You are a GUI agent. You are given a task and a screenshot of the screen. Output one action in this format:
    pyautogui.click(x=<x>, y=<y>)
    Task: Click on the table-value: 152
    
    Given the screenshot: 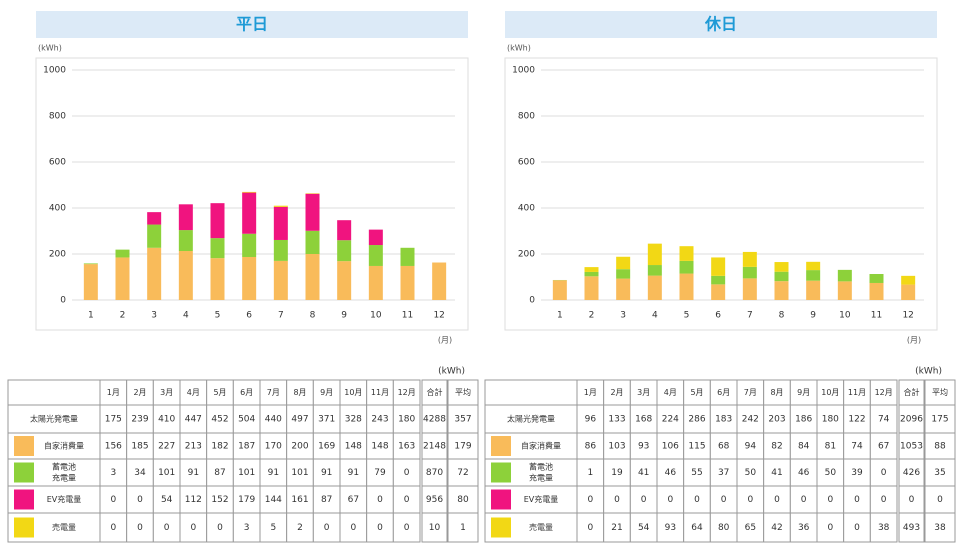 What is the action you would take?
    pyautogui.click(x=219, y=500)
    